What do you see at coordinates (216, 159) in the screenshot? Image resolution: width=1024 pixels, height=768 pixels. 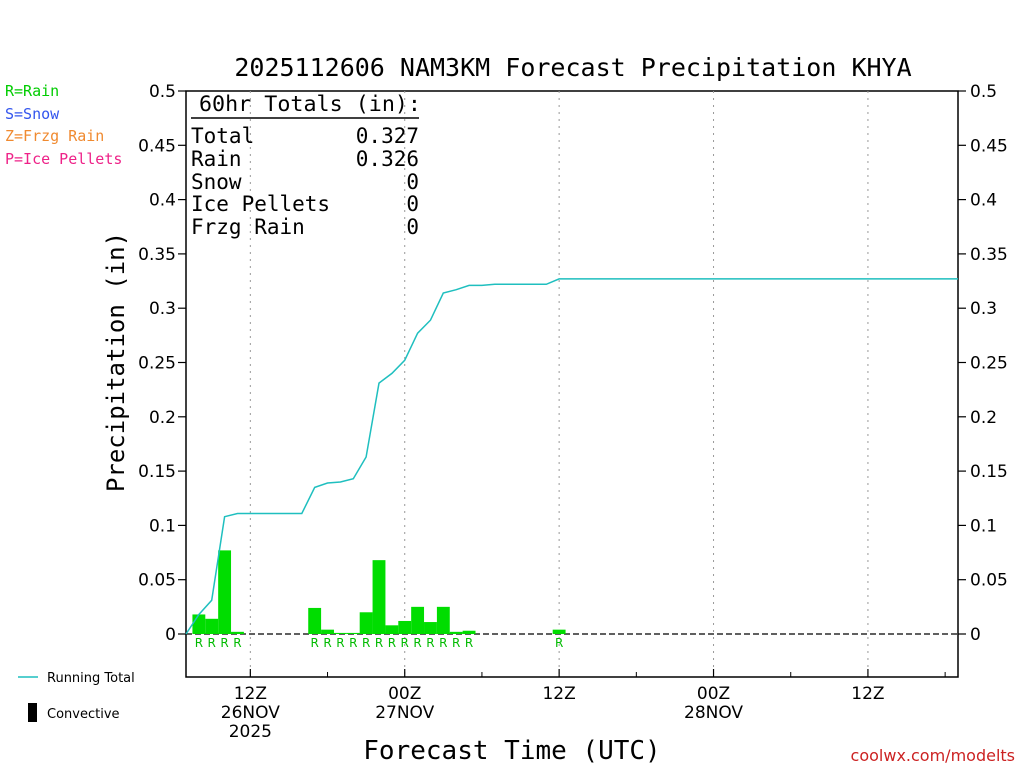 I see `totals-label-rain: Rain` at bounding box center [216, 159].